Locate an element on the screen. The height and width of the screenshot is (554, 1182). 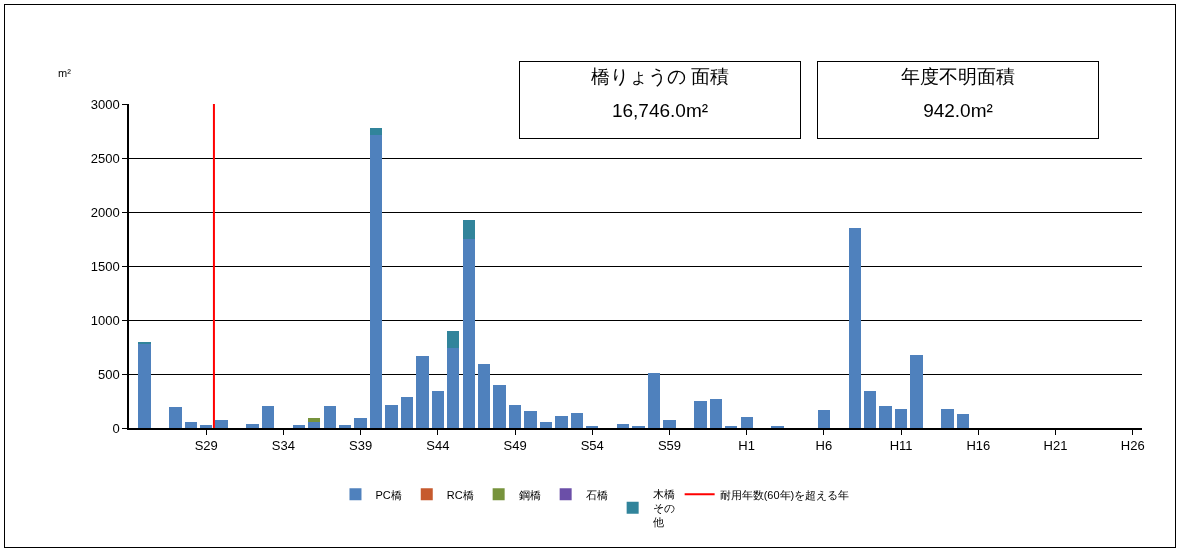
legend-label: 木橋その他 is located at coordinates (663, 508).